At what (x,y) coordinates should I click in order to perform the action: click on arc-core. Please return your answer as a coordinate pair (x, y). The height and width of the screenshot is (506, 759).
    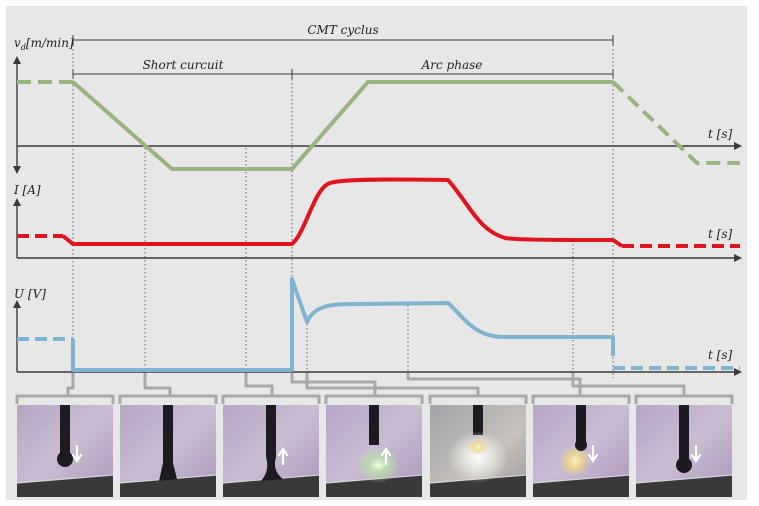
    Looking at the image, I should click on (478, 447).